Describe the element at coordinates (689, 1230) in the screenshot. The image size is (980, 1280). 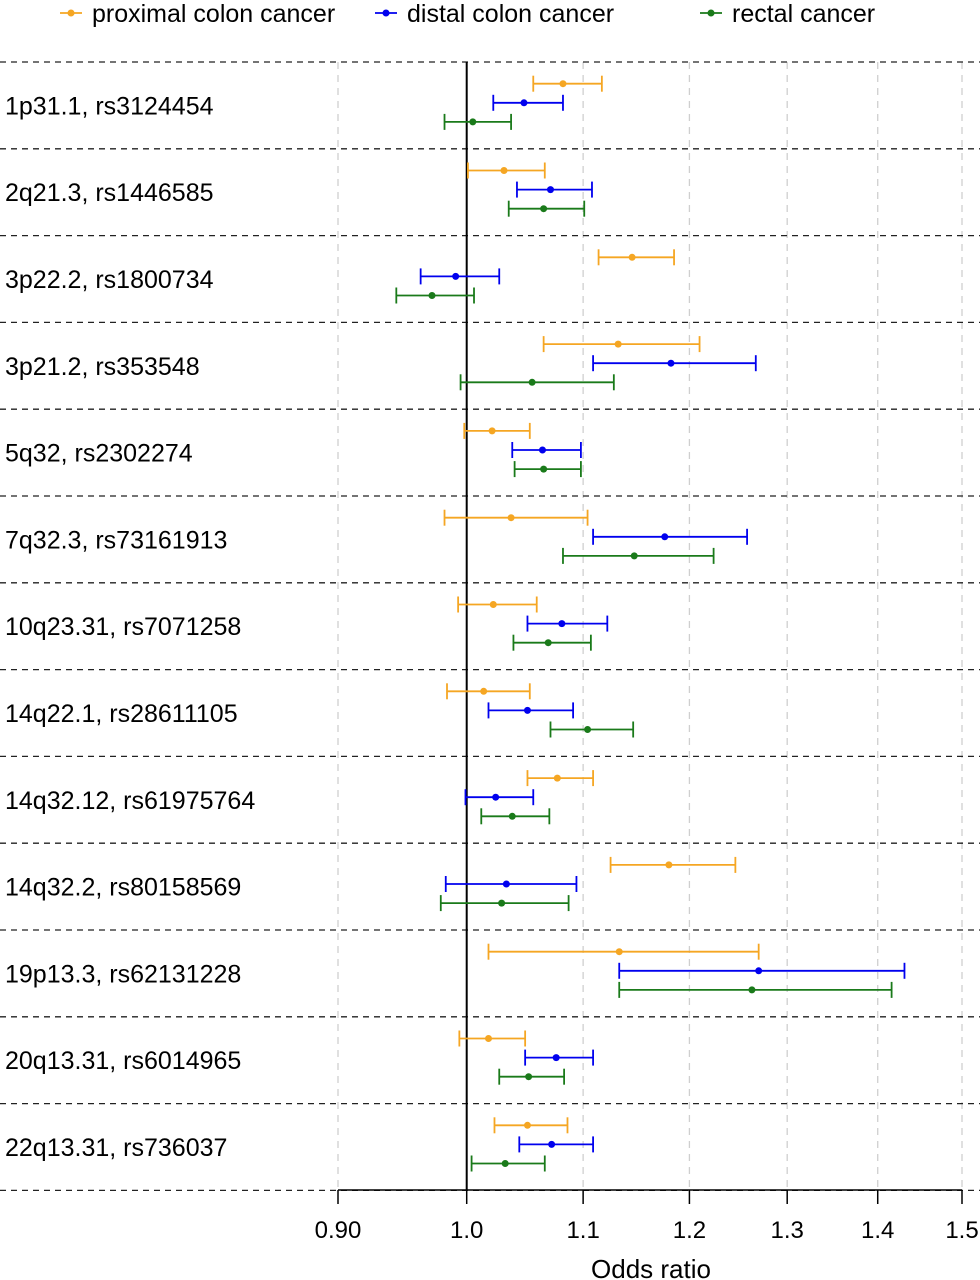
I see `x-tick-label: 1.2` at that location.